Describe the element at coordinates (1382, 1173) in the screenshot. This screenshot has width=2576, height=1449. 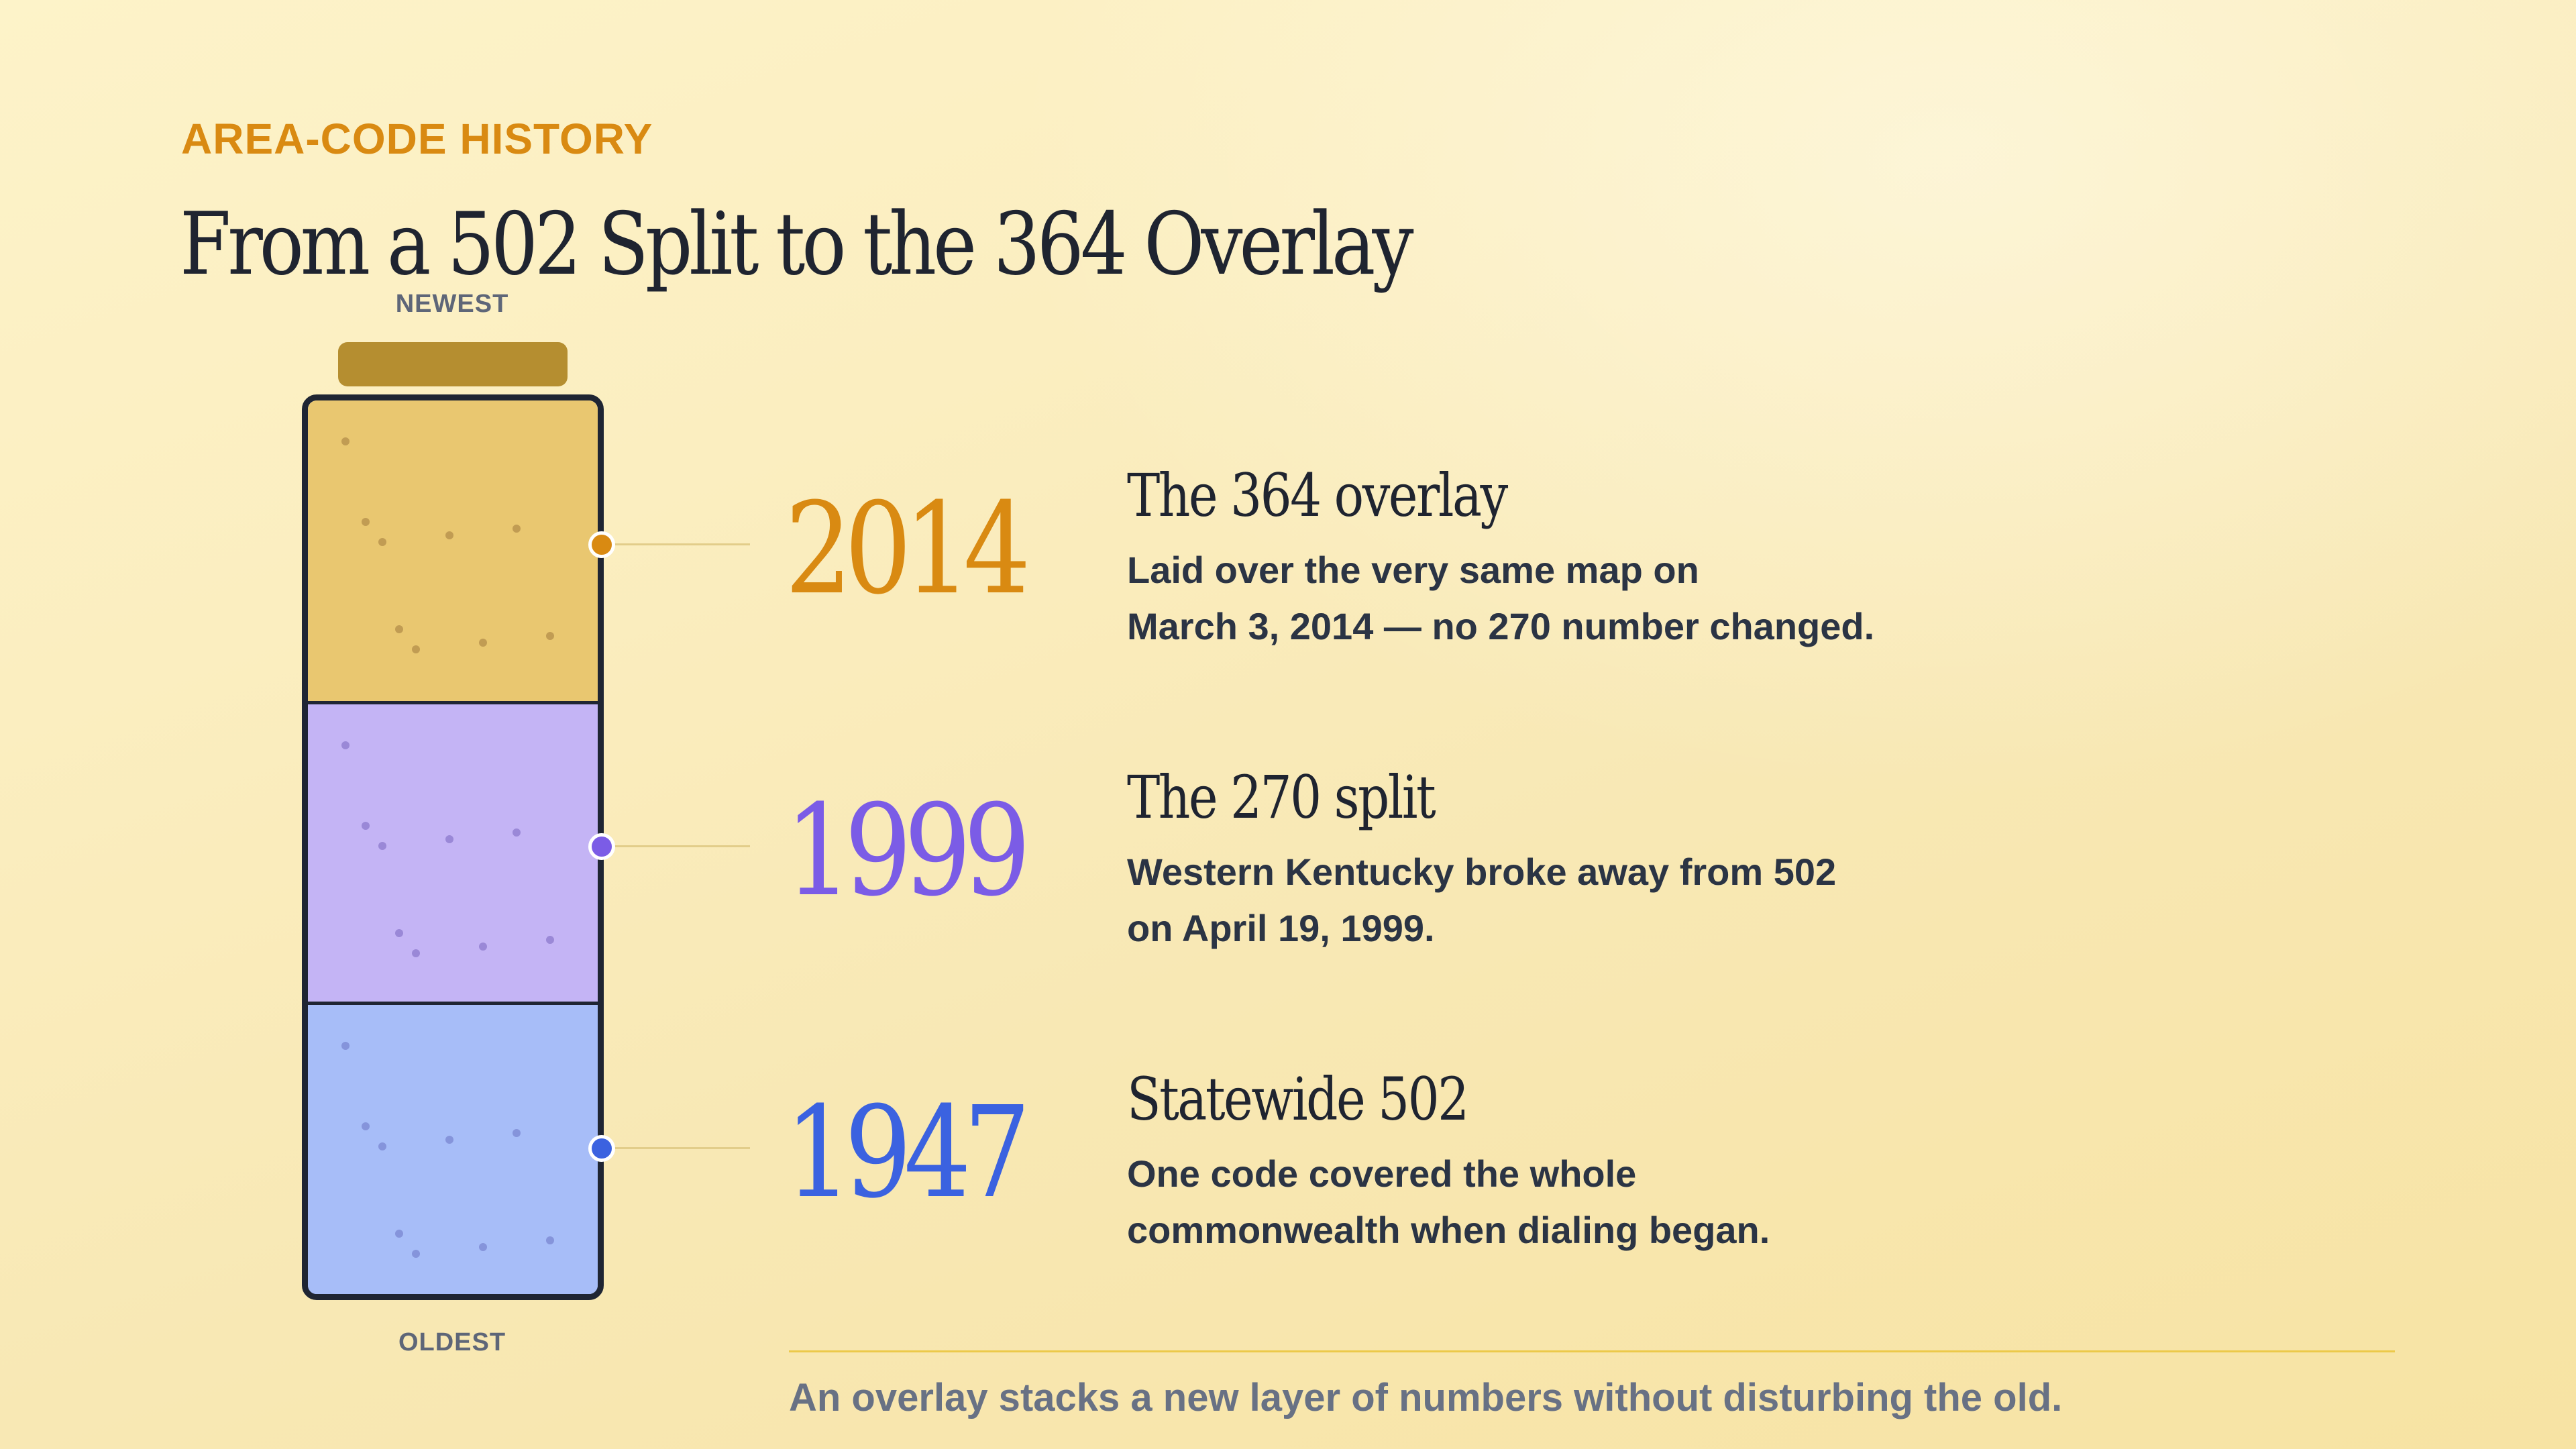
I see `event-desc-1947-line1: One code covered the whole` at that location.